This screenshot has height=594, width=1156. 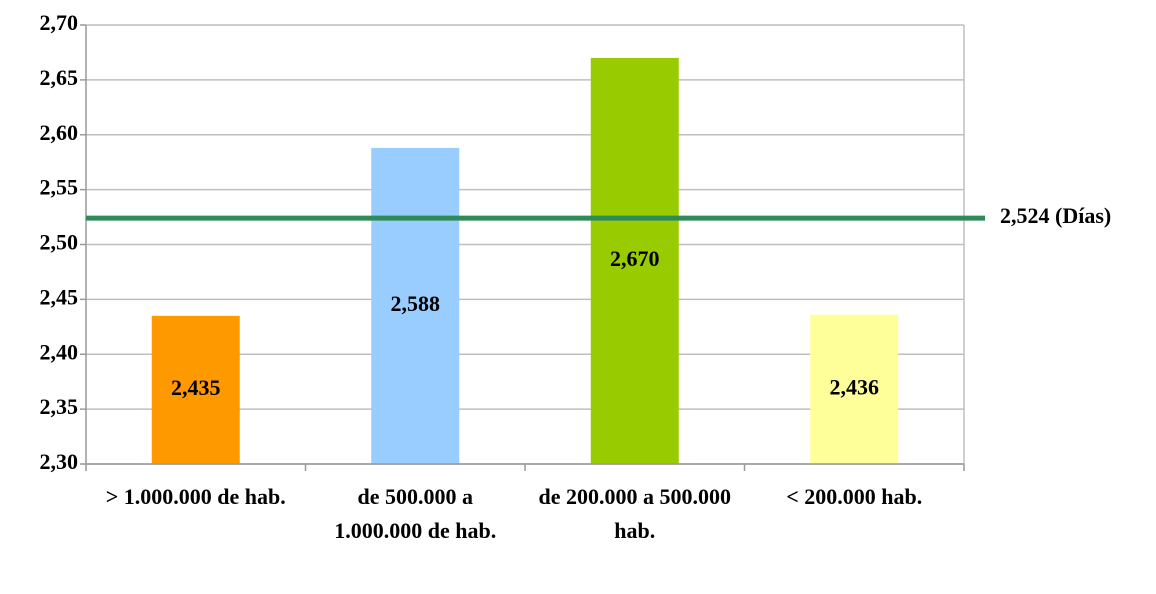 What do you see at coordinates (635, 513) in the screenshot?
I see `x-tick-label: de 200.000 a 500.000 hab.` at bounding box center [635, 513].